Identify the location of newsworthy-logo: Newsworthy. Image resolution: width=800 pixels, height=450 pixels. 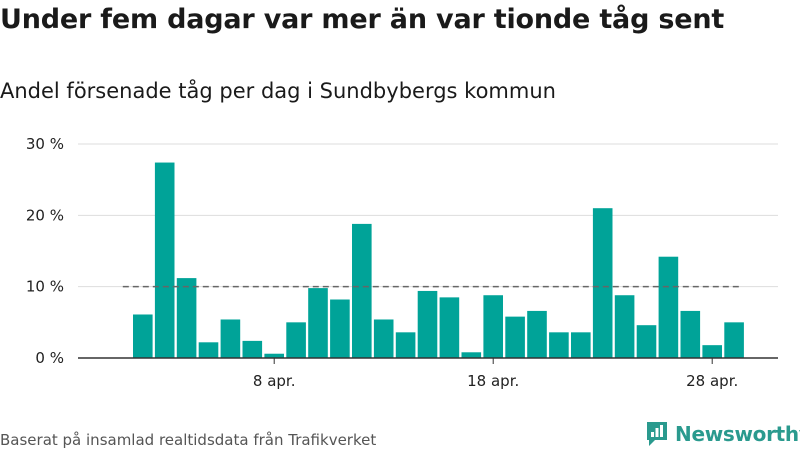
(722, 434).